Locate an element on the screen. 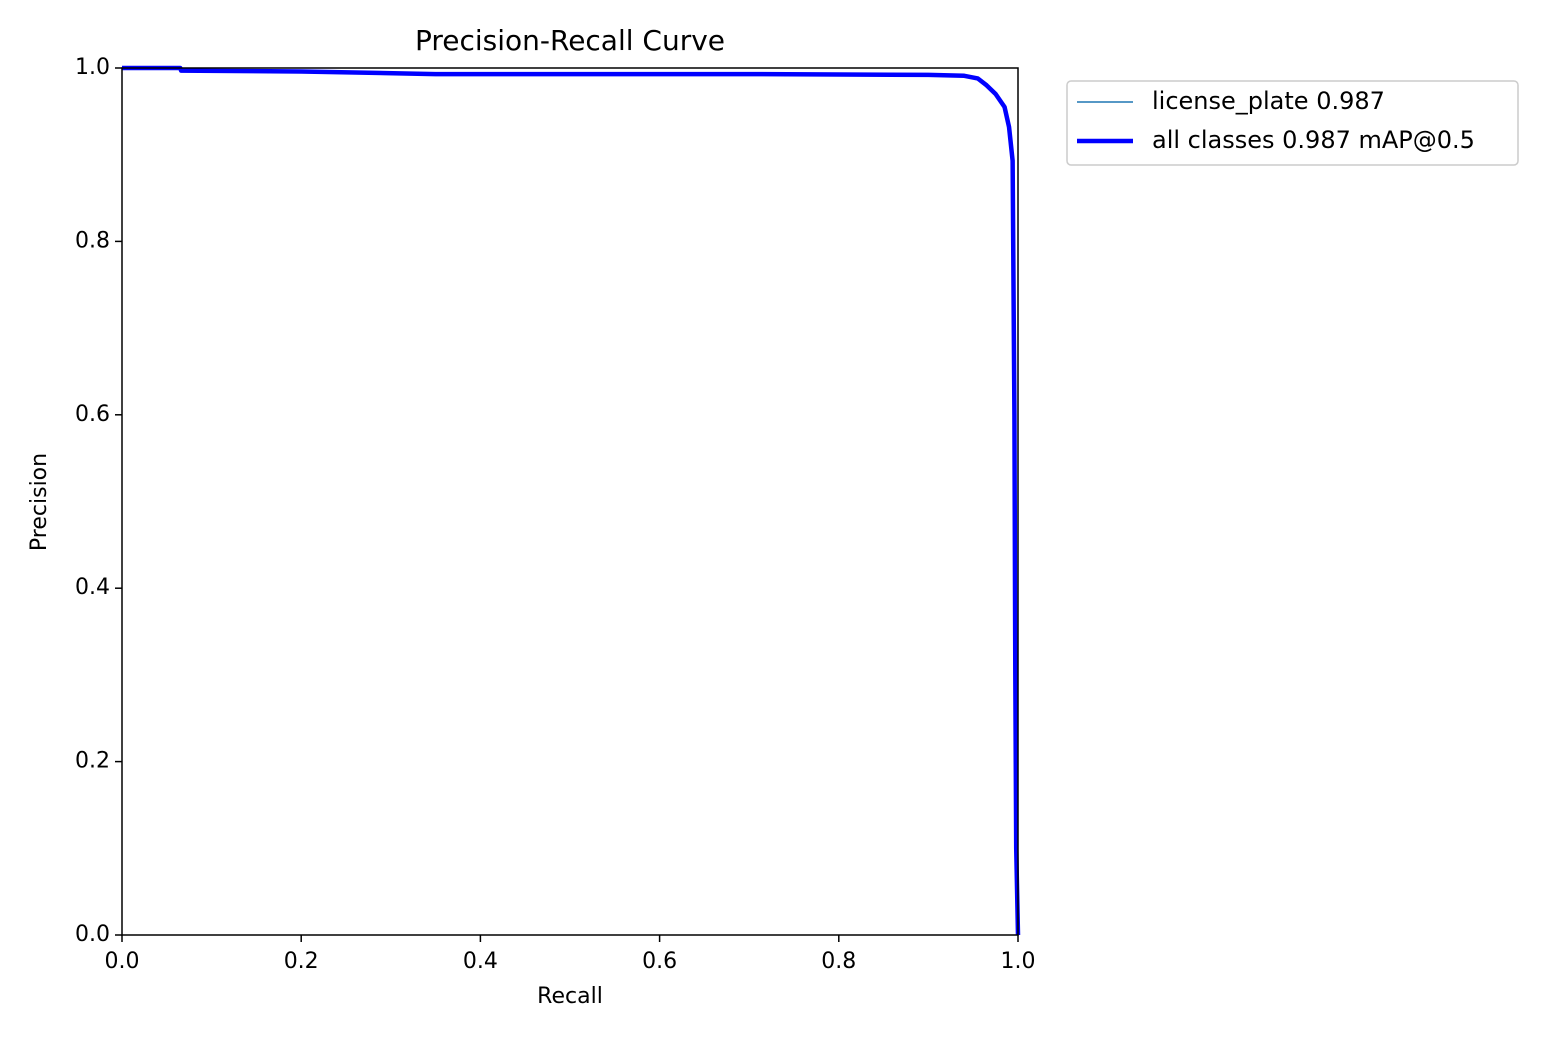  x-tick-label: 0.4 is located at coordinates (480, 961).